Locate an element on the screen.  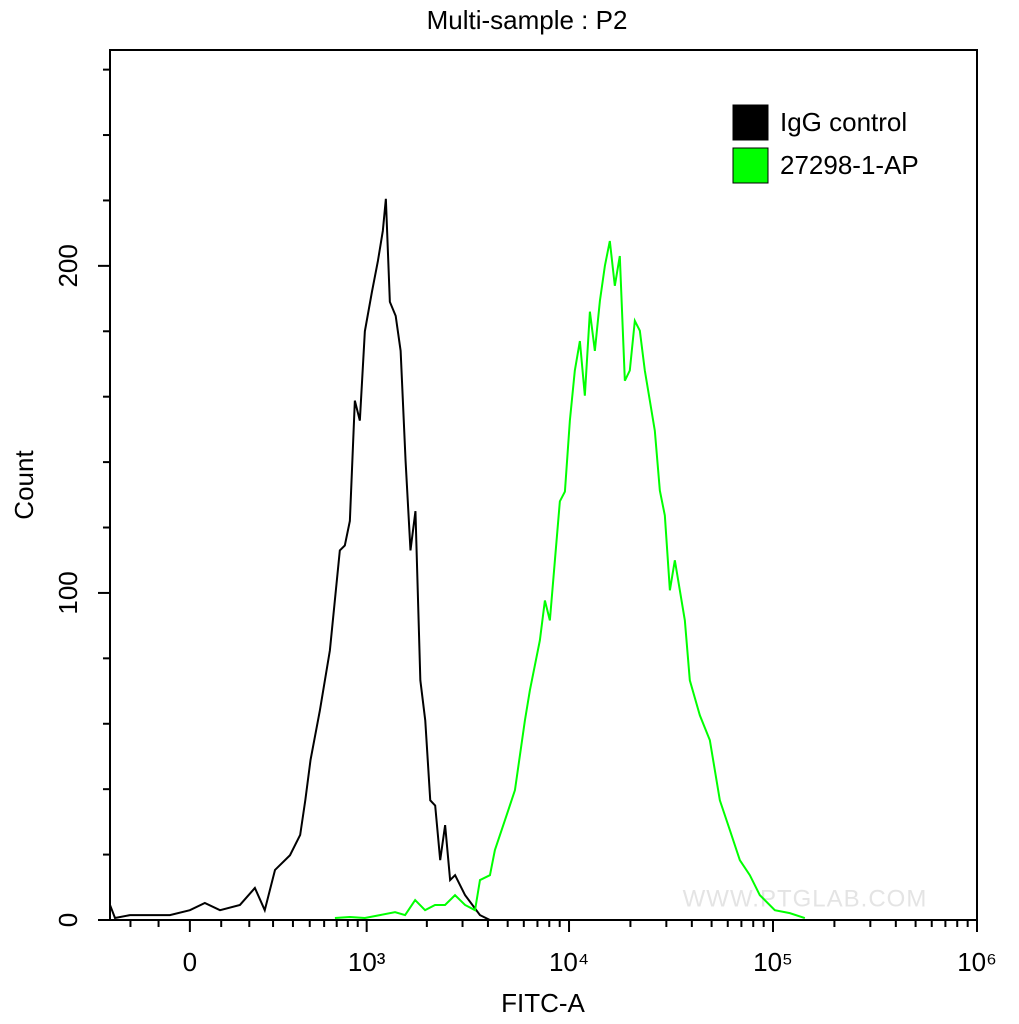
x-tick-label: 0 is located at coordinates (190, 962).